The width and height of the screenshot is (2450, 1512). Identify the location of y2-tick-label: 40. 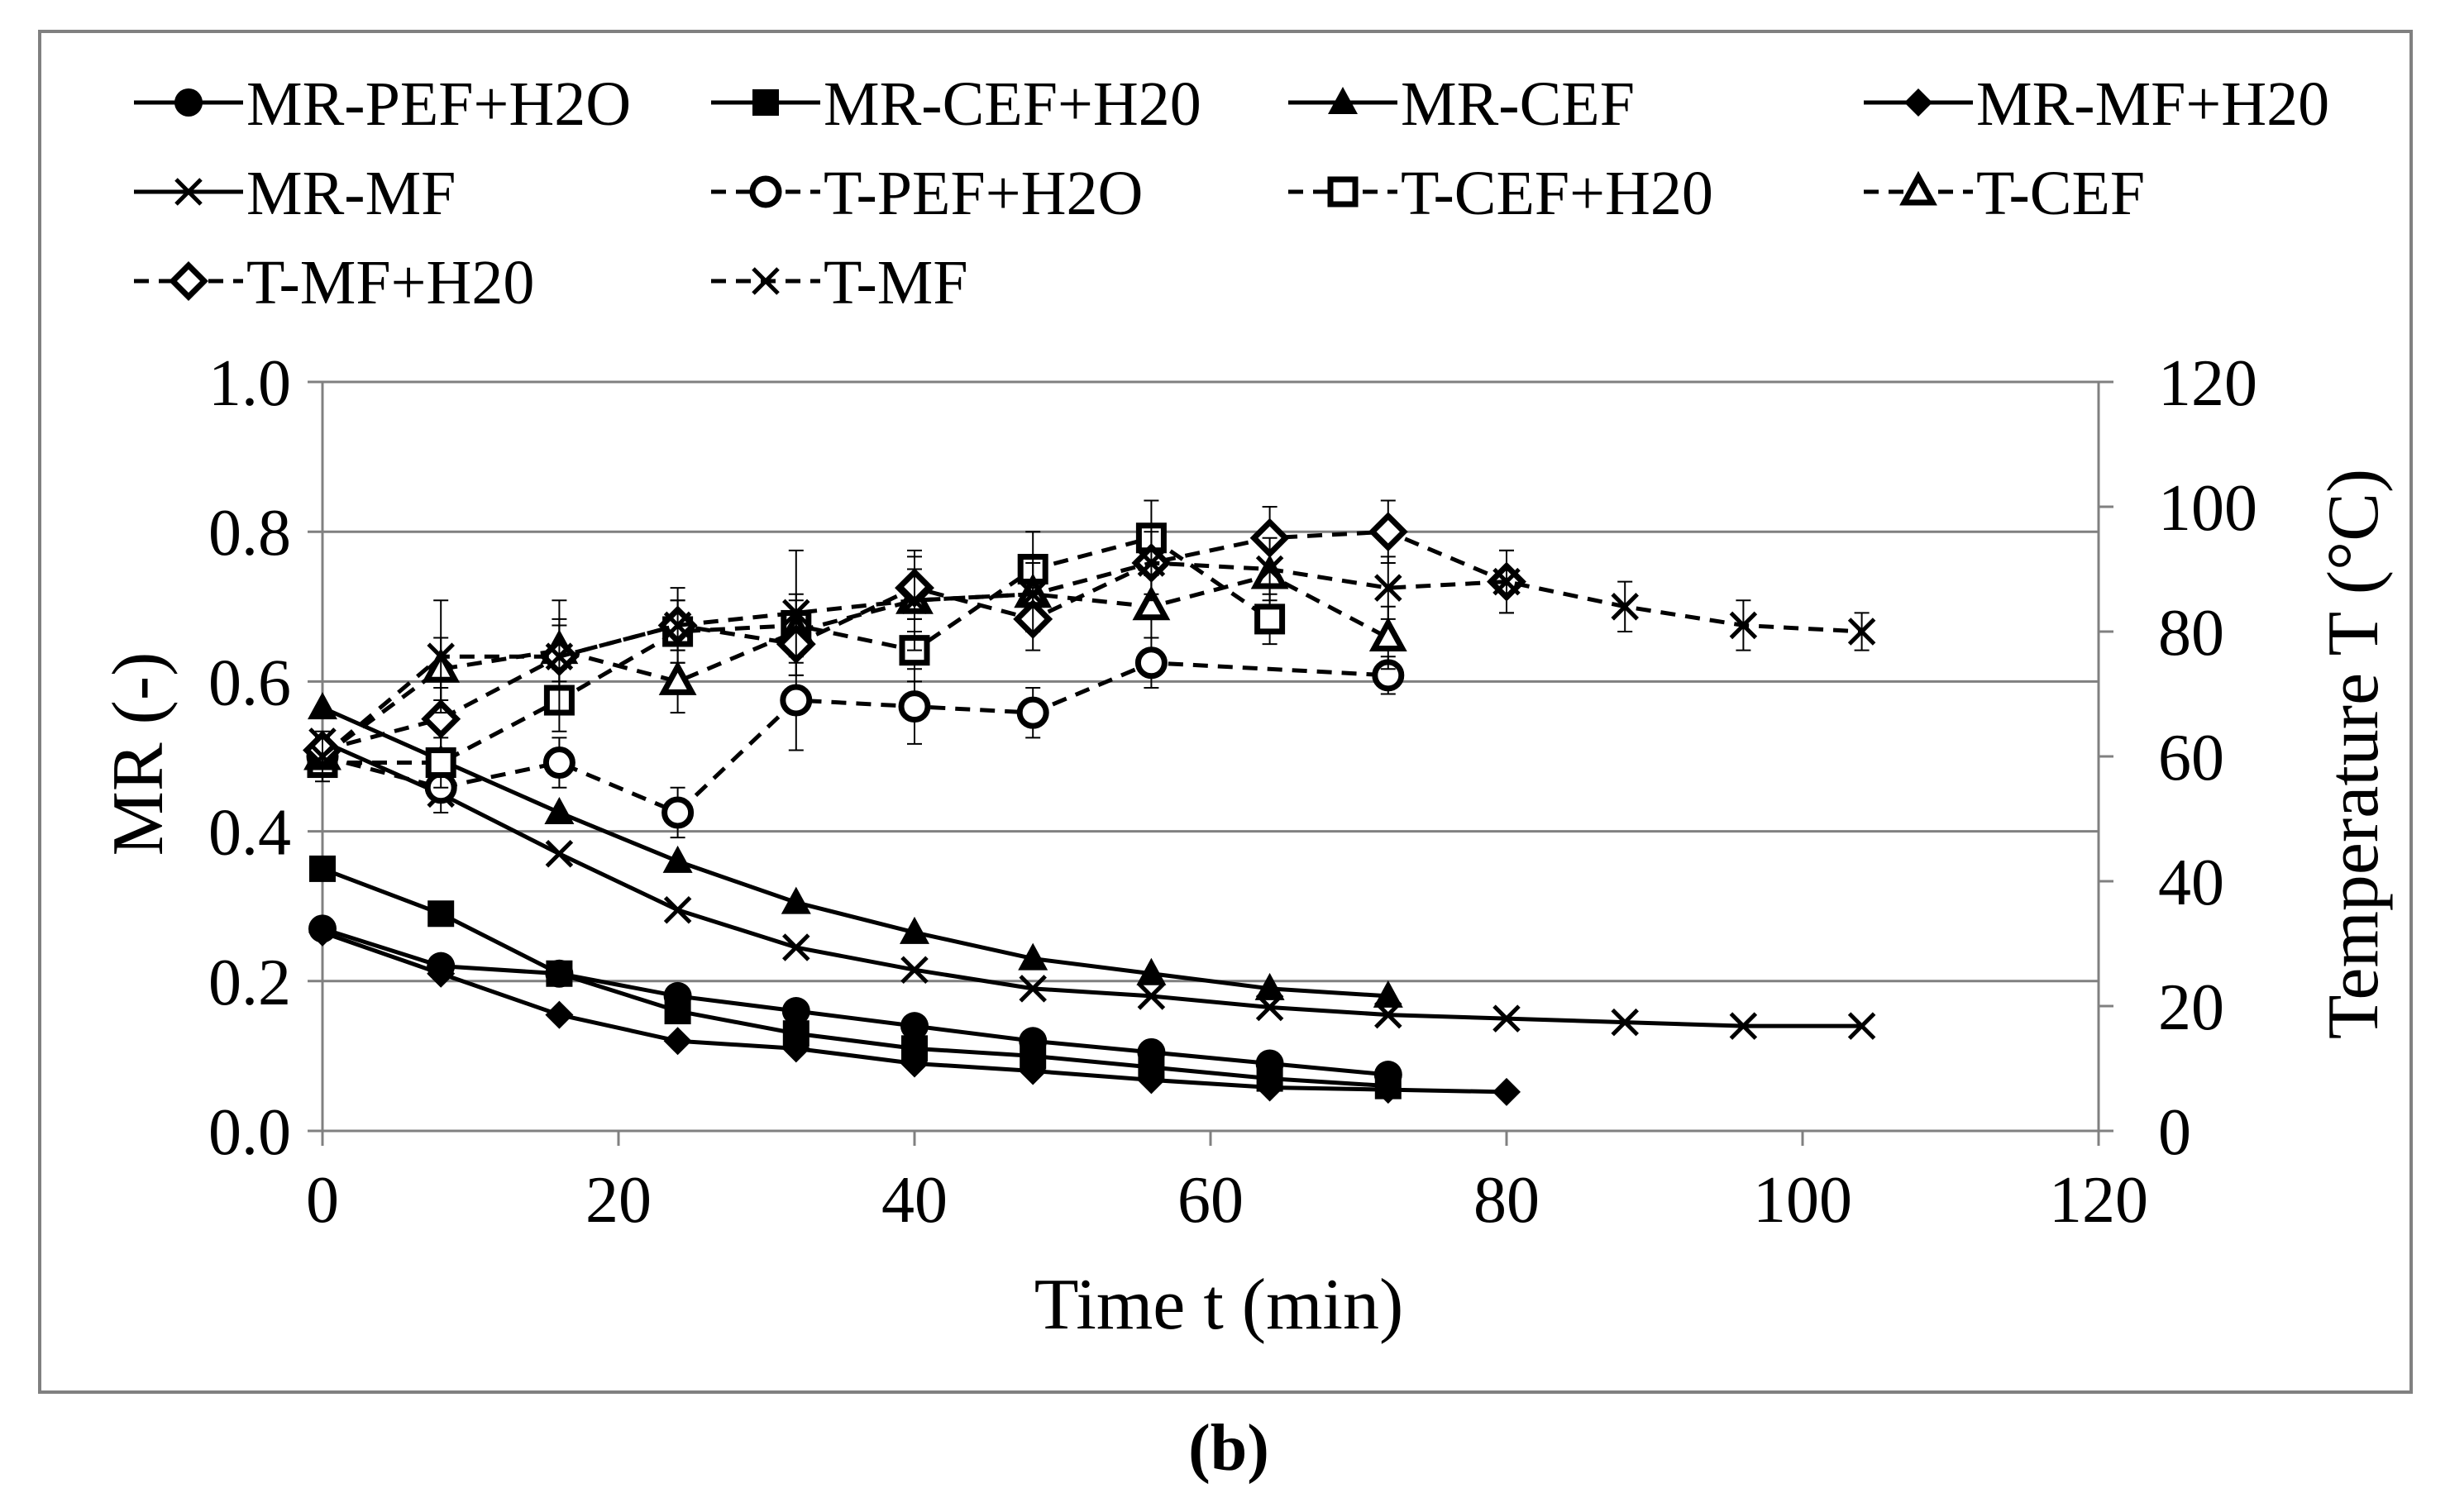
(2191, 883).